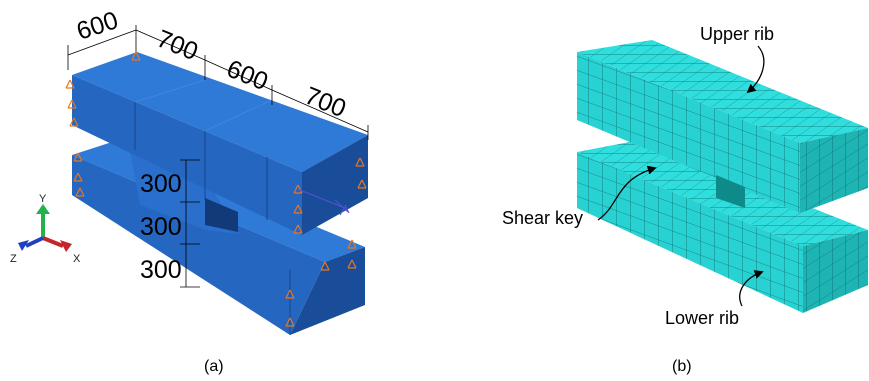  I want to click on shear-key-opening, so click(221, 215).